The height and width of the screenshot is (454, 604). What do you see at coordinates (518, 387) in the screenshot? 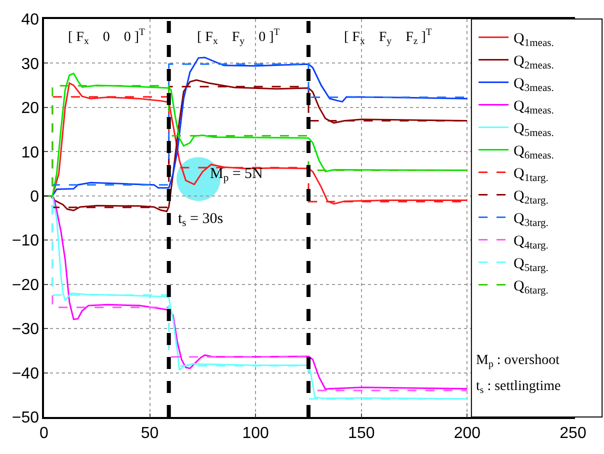
I see `annotation: t$_{s}$ : settlingtime` at bounding box center [518, 387].